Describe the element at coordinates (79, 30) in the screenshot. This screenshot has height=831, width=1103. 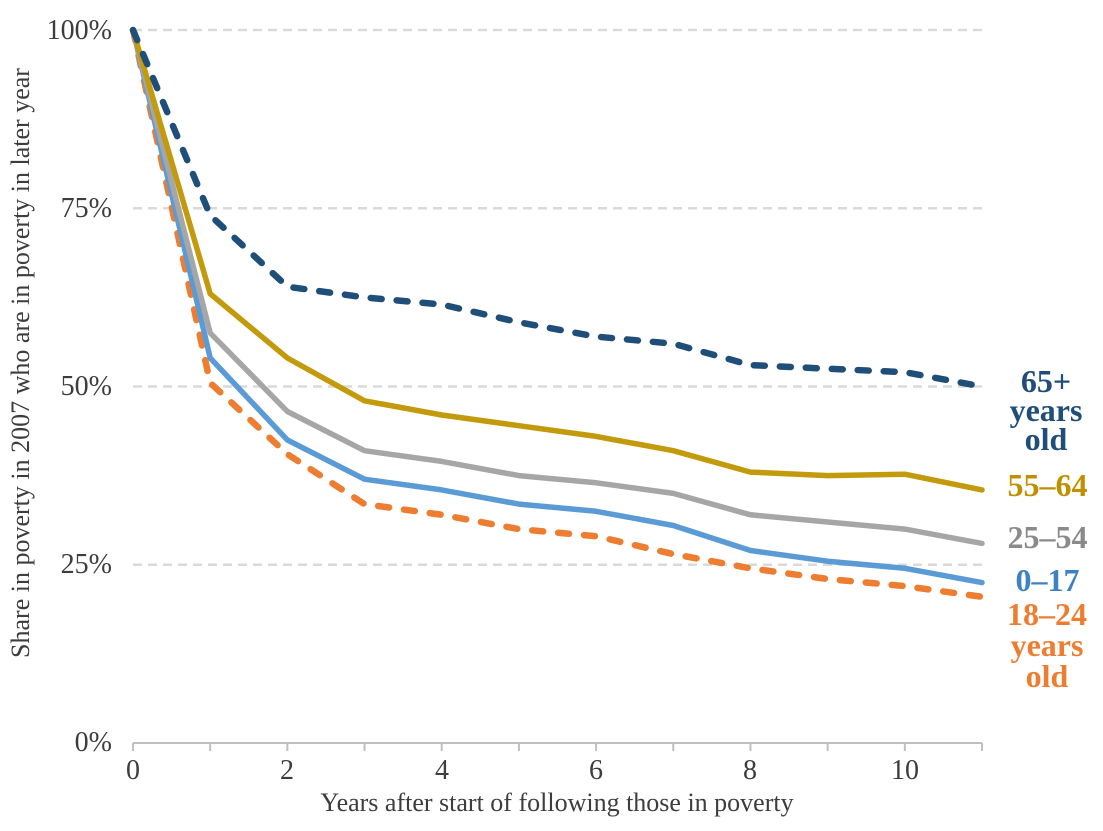
I see `y-tick-100: 100%` at that location.